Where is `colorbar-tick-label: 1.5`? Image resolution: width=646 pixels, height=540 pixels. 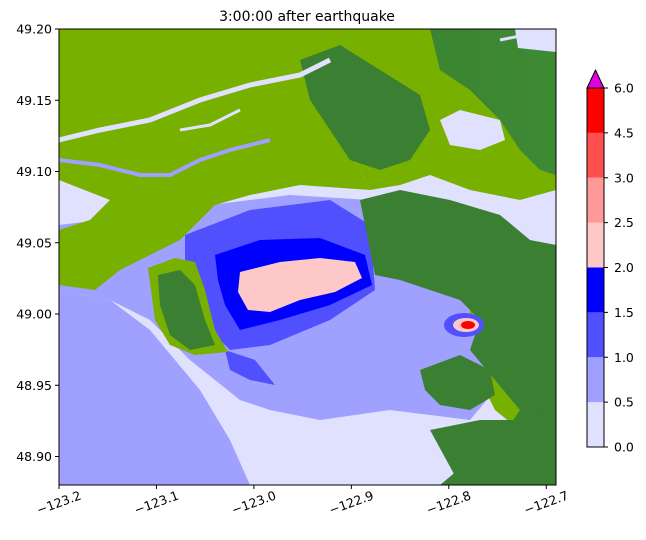 colorbar-tick-label: 1.5 is located at coordinates (624, 312).